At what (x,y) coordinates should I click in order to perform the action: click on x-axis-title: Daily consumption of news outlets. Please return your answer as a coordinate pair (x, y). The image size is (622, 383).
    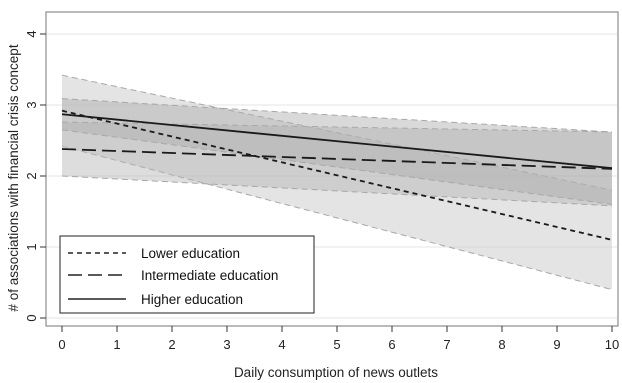
    Looking at the image, I should click on (336, 372).